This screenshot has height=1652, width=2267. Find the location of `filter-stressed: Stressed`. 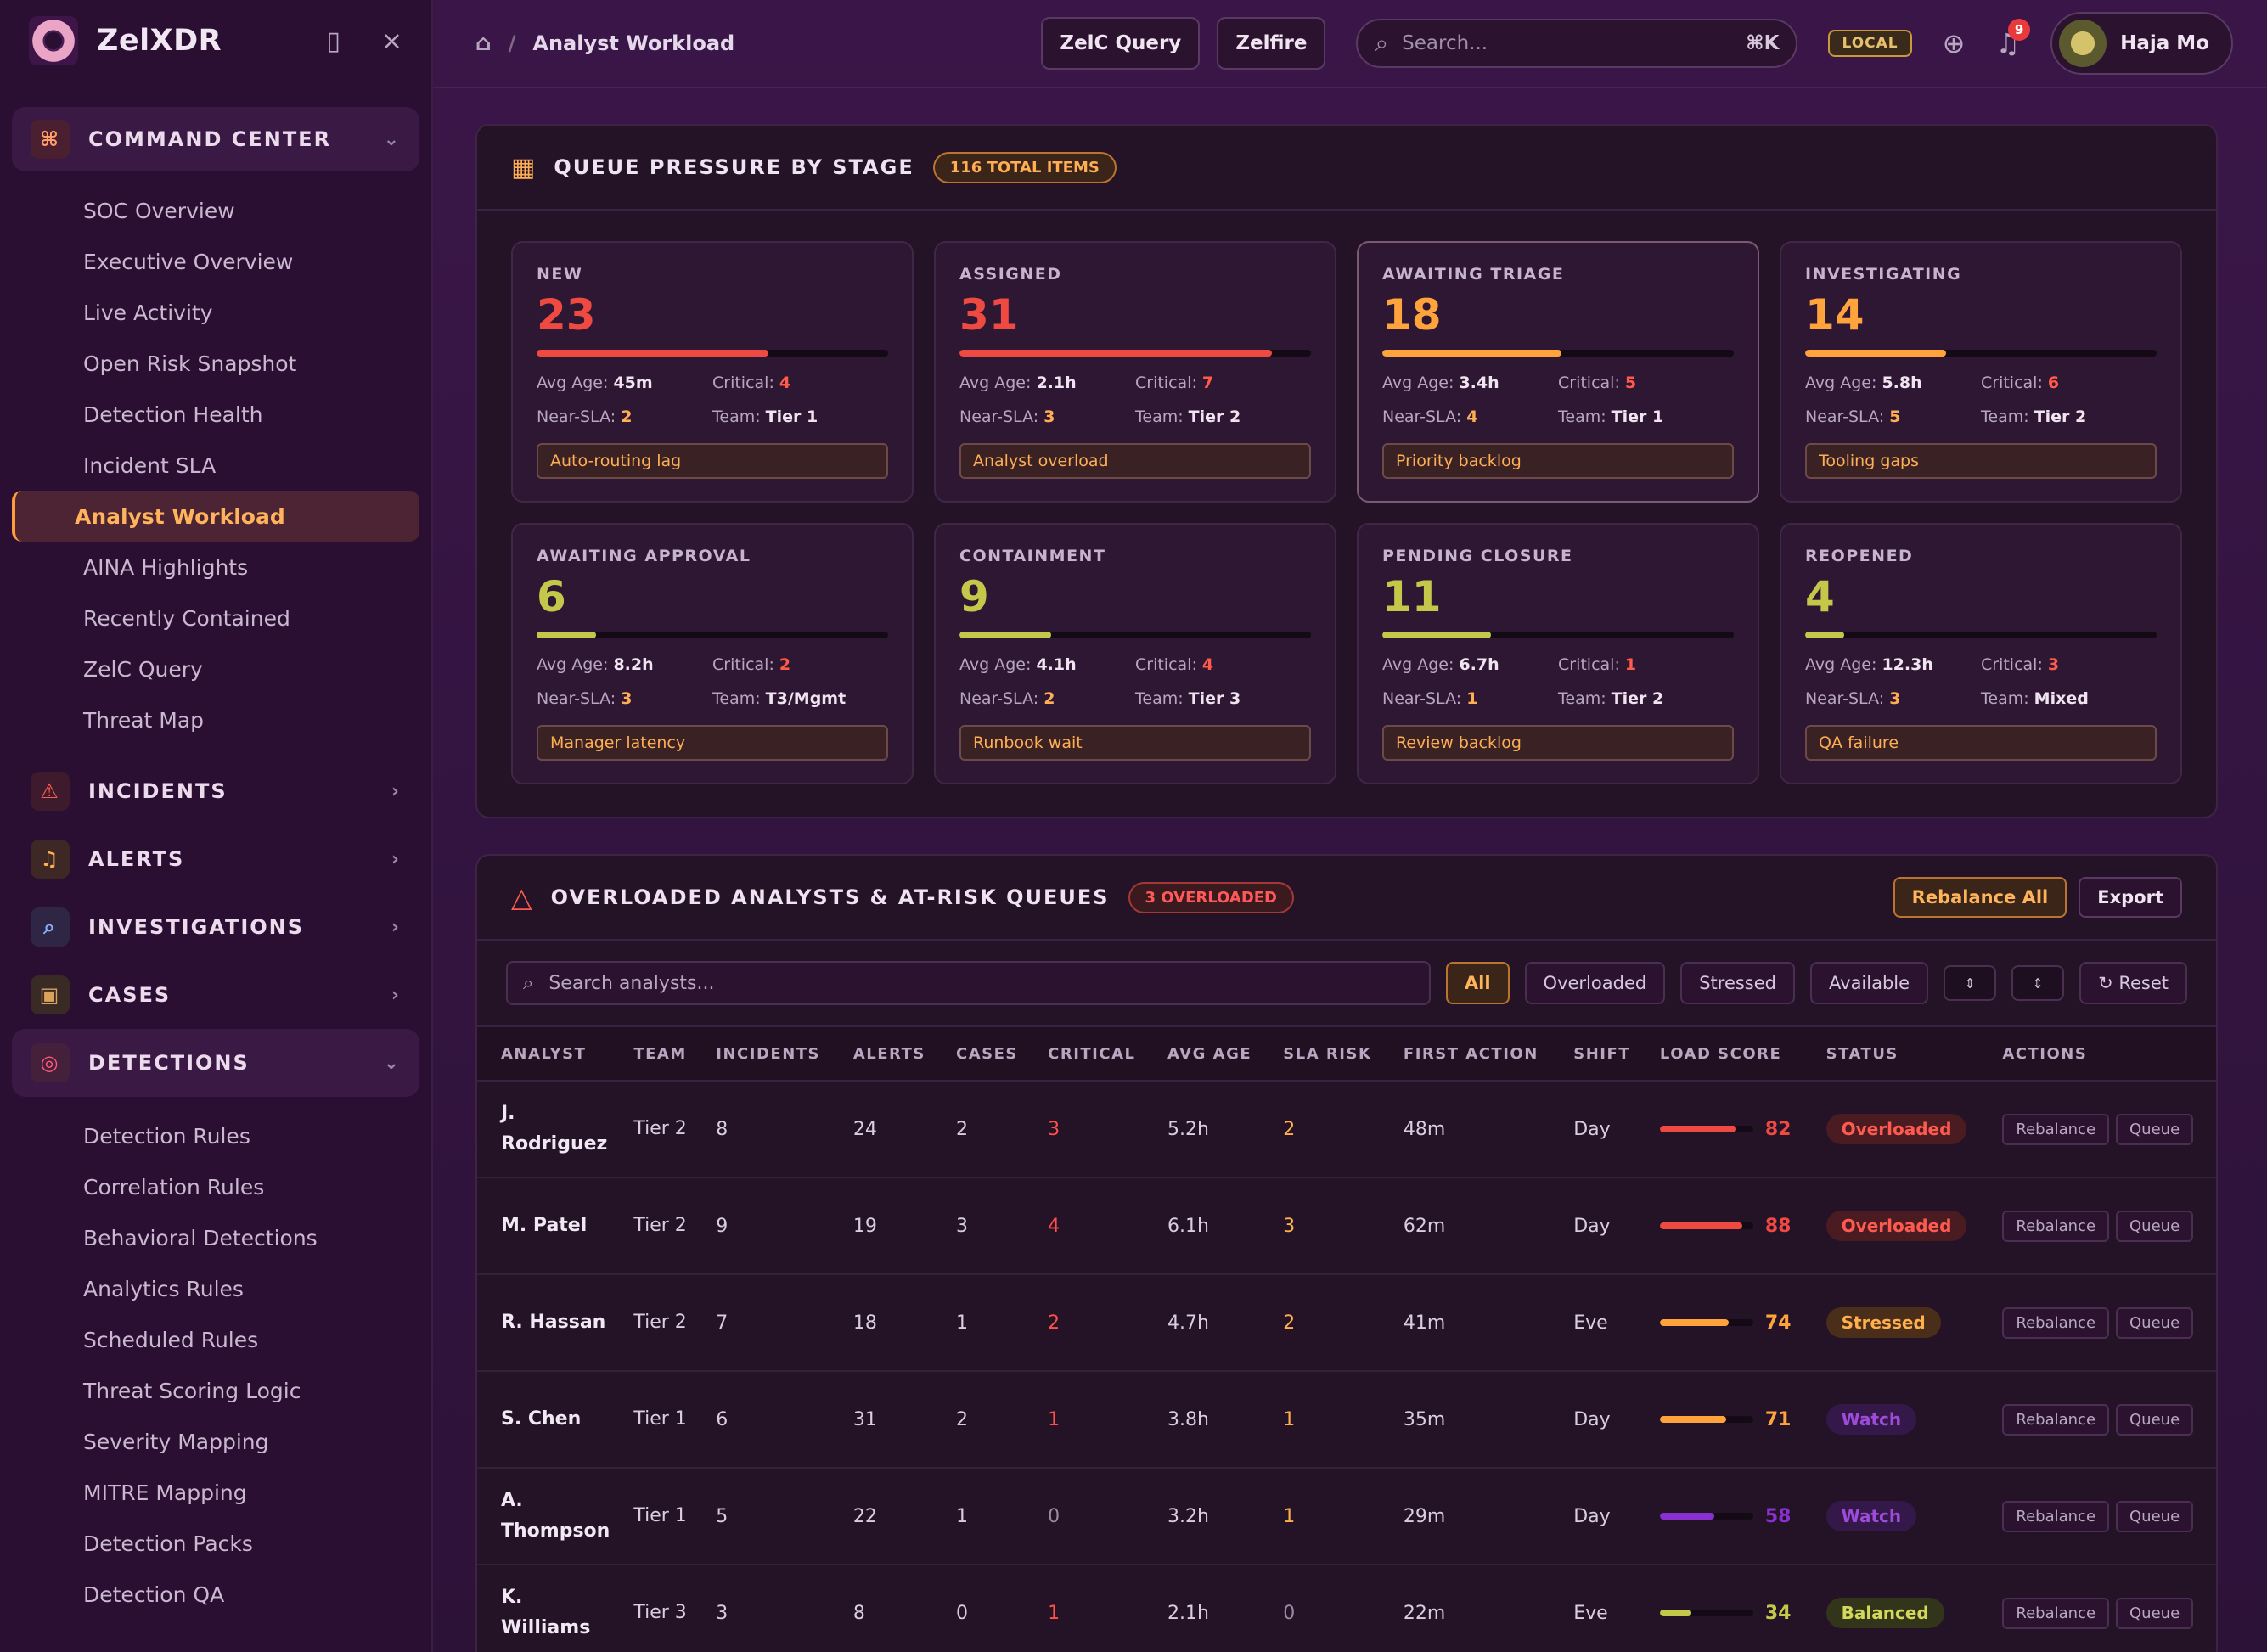

filter-stressed: Stressed is located at coordinates (1737, 983).